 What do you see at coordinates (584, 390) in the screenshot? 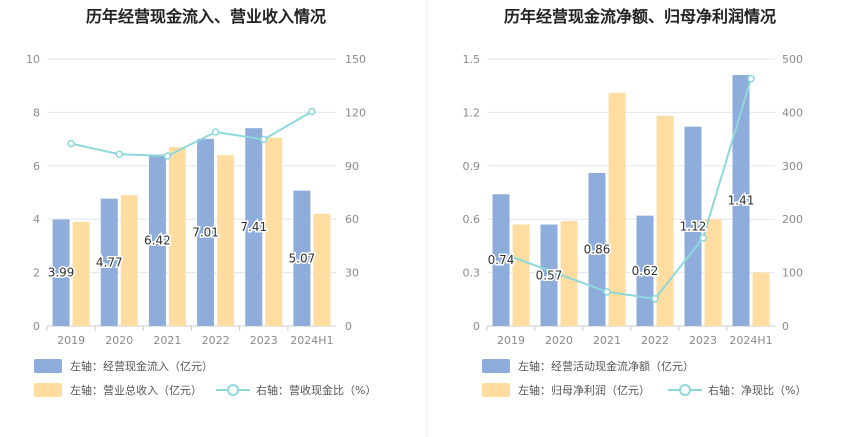
I see `legend-label-net-profit: 左轴：归母净利润（亿元）` at bounding box center [584, 390].